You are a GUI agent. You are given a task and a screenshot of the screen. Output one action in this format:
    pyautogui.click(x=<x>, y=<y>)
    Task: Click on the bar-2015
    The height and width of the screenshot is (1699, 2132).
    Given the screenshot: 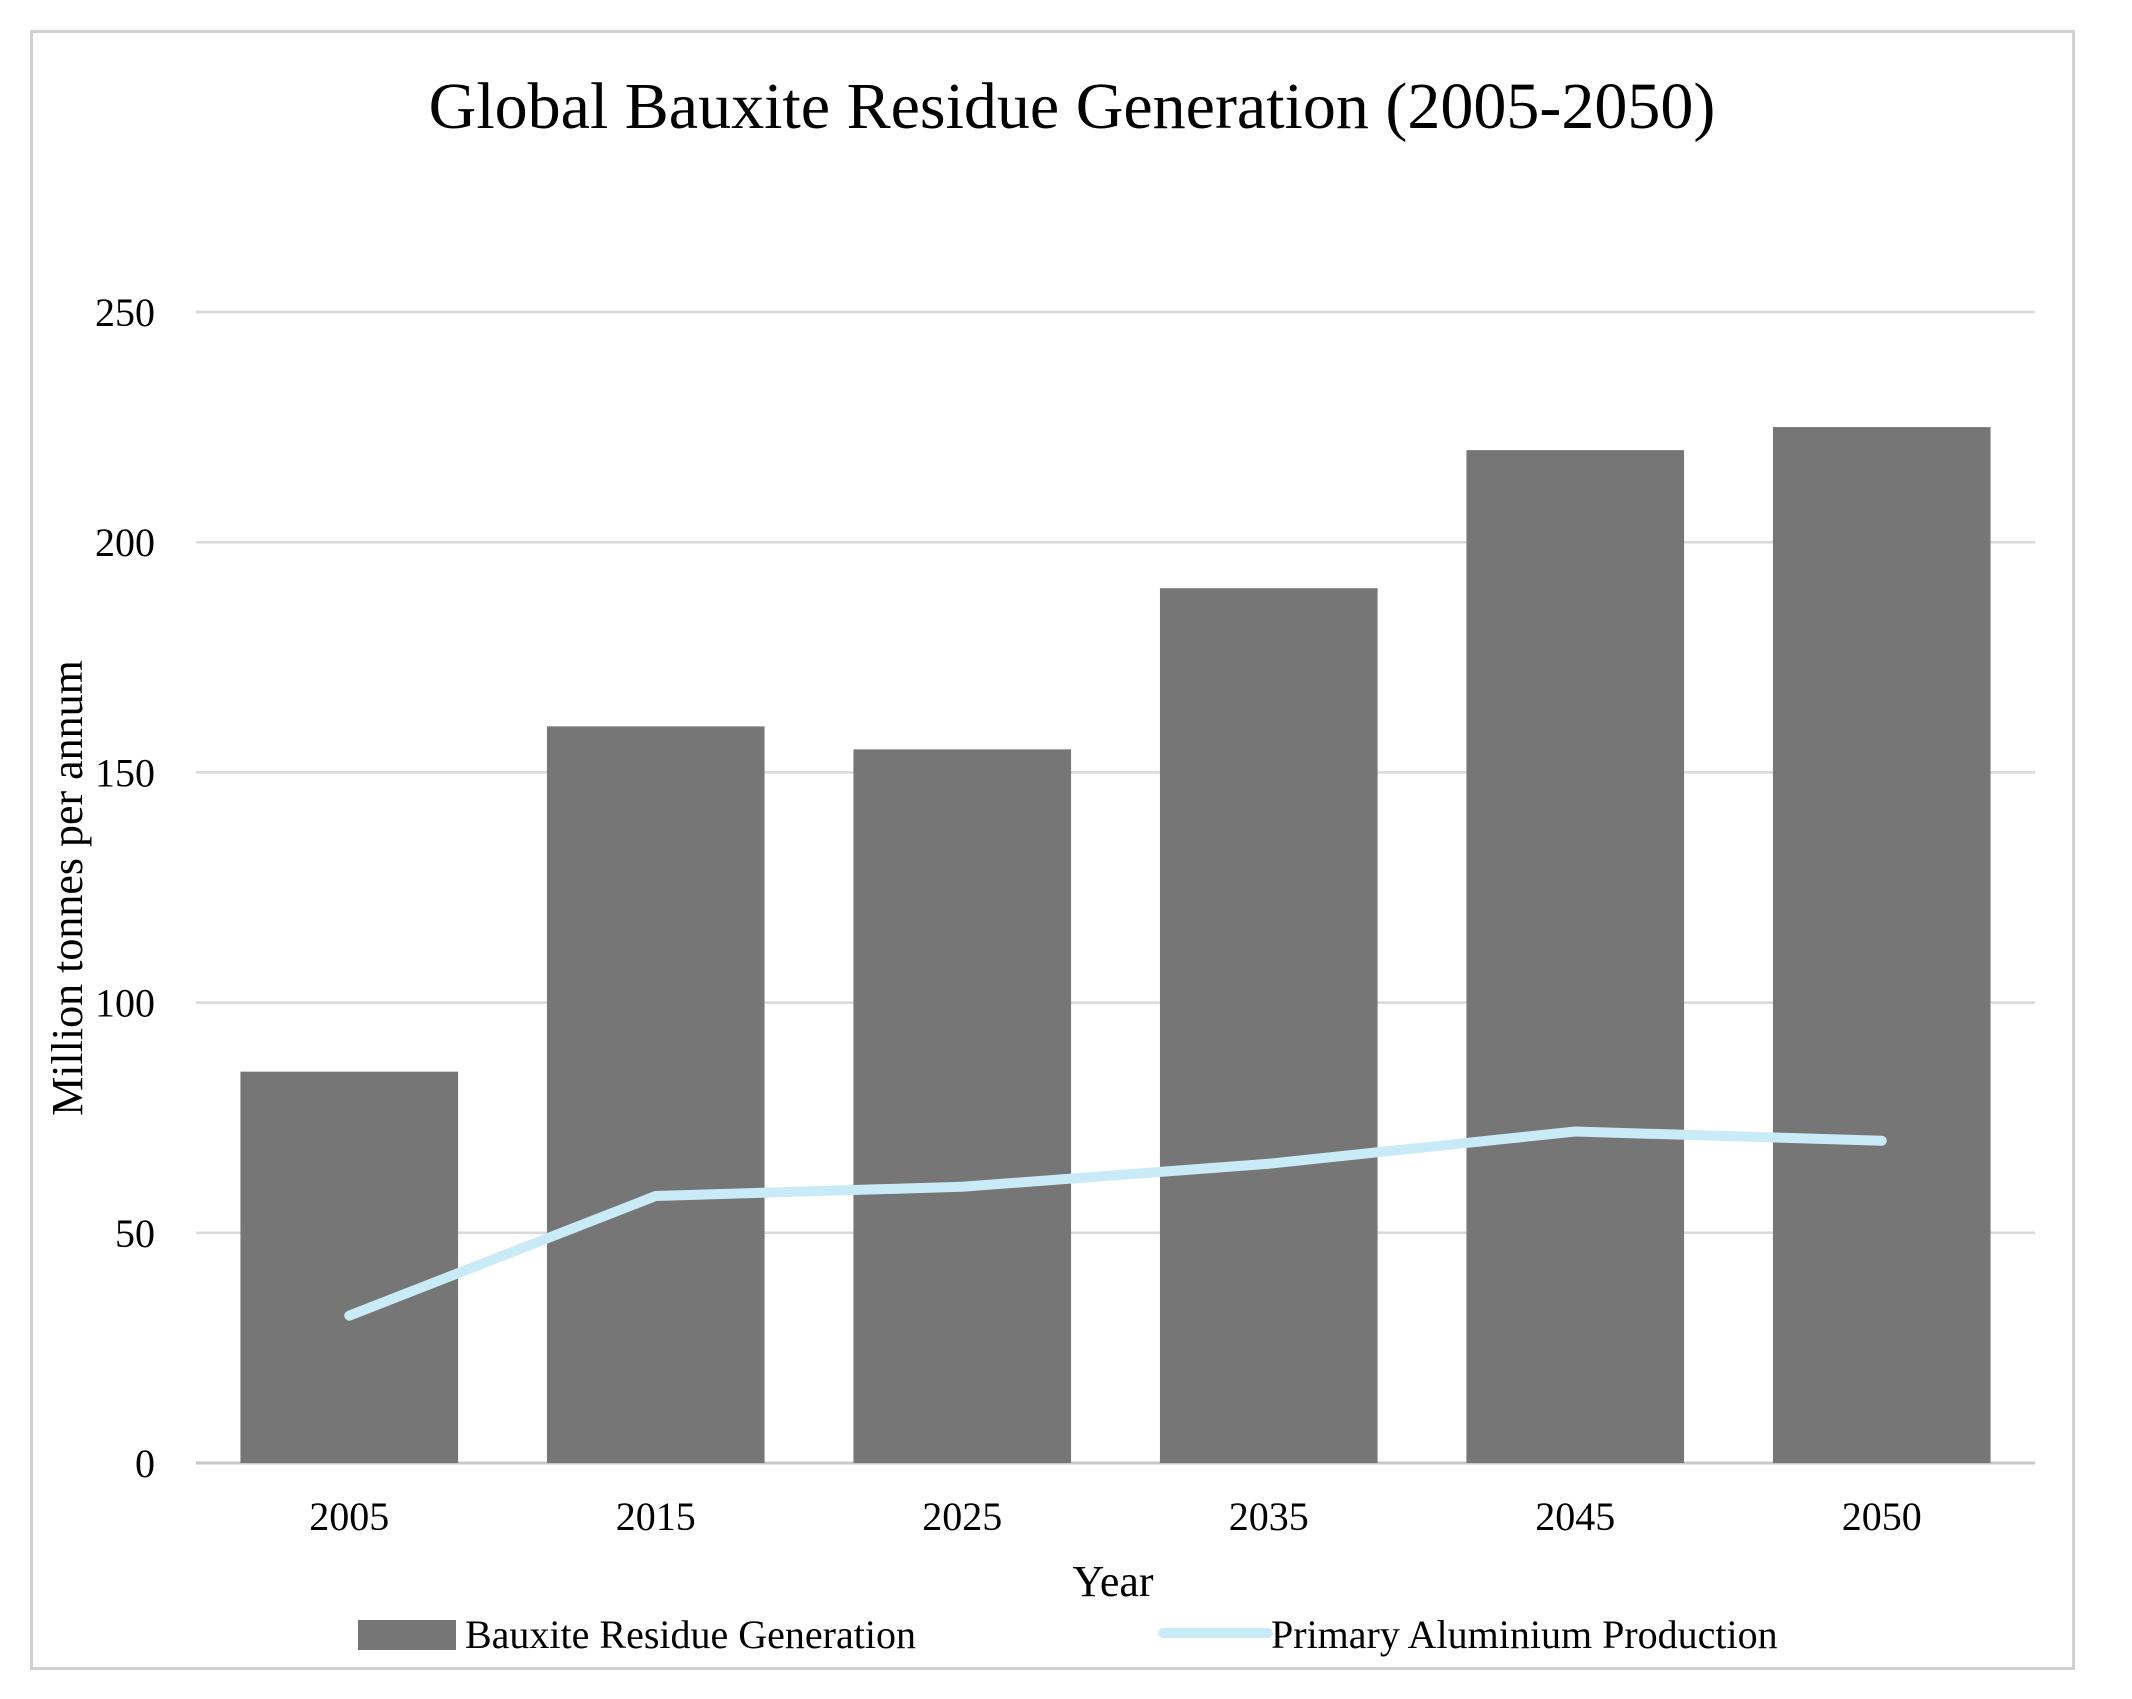 What is the action you would take?
    pyautogui.click(x=655, y=1094)
    